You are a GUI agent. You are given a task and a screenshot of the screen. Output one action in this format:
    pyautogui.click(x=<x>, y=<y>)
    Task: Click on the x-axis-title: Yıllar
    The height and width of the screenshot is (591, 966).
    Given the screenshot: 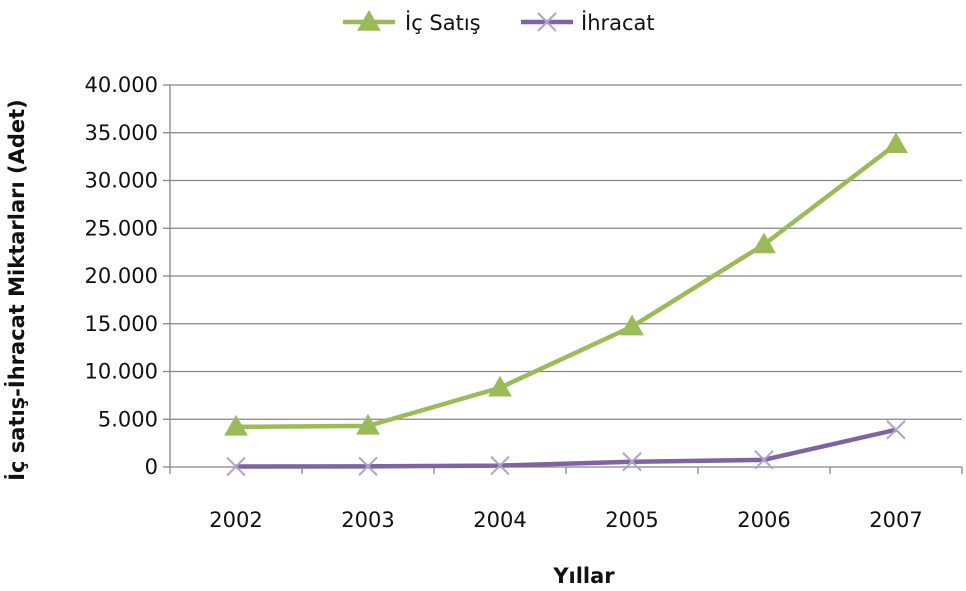 What is the action you would take?
    pyautogui.click(x=583, y=576)
    